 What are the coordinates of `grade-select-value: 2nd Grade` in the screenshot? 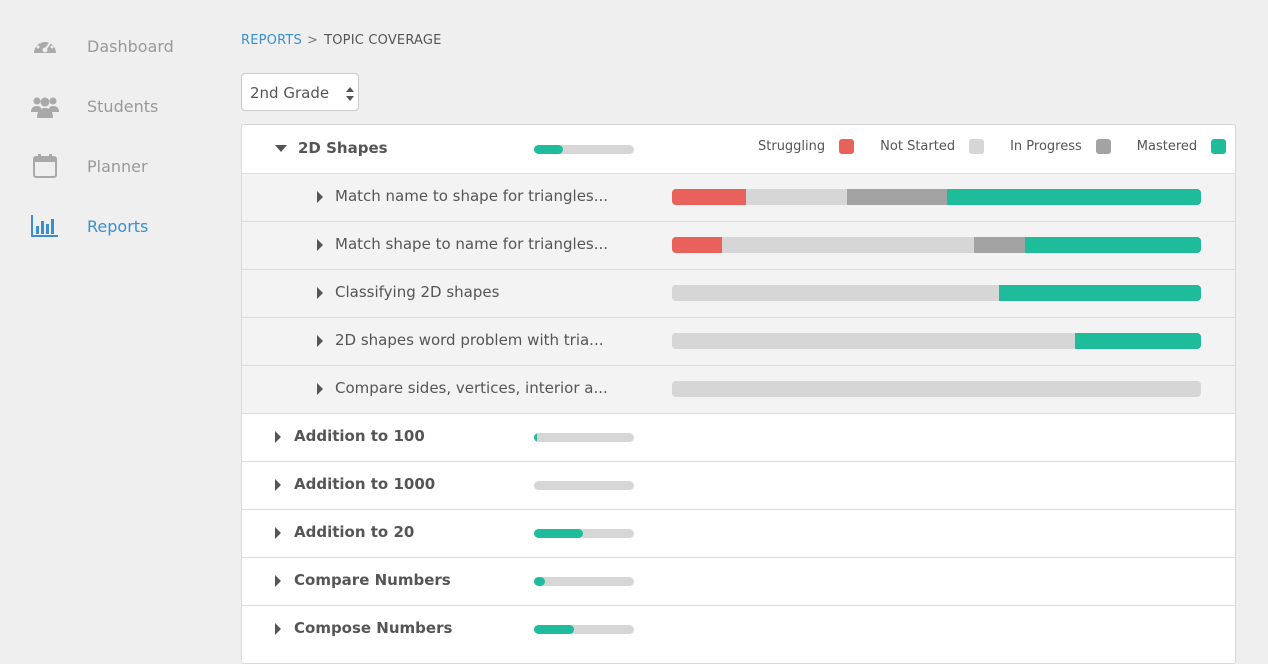 It's located at (290, 93).